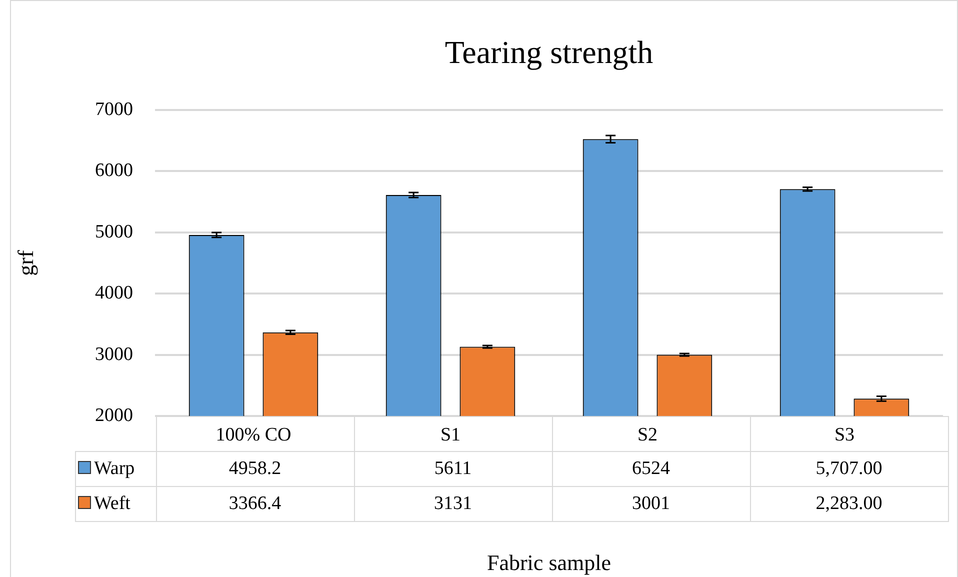  Describe the element at coordinates (114, 109) in the screenshot. I see `y-tick-label: 7000` at that location.